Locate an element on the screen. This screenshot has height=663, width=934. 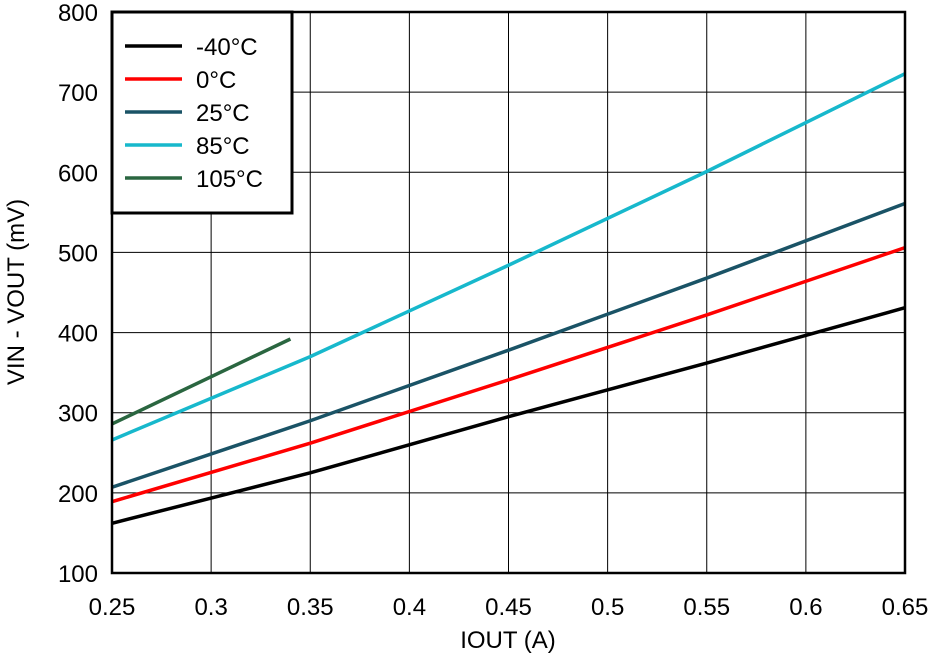
y-tick-label: 100 is located at coordinates (78, 574).